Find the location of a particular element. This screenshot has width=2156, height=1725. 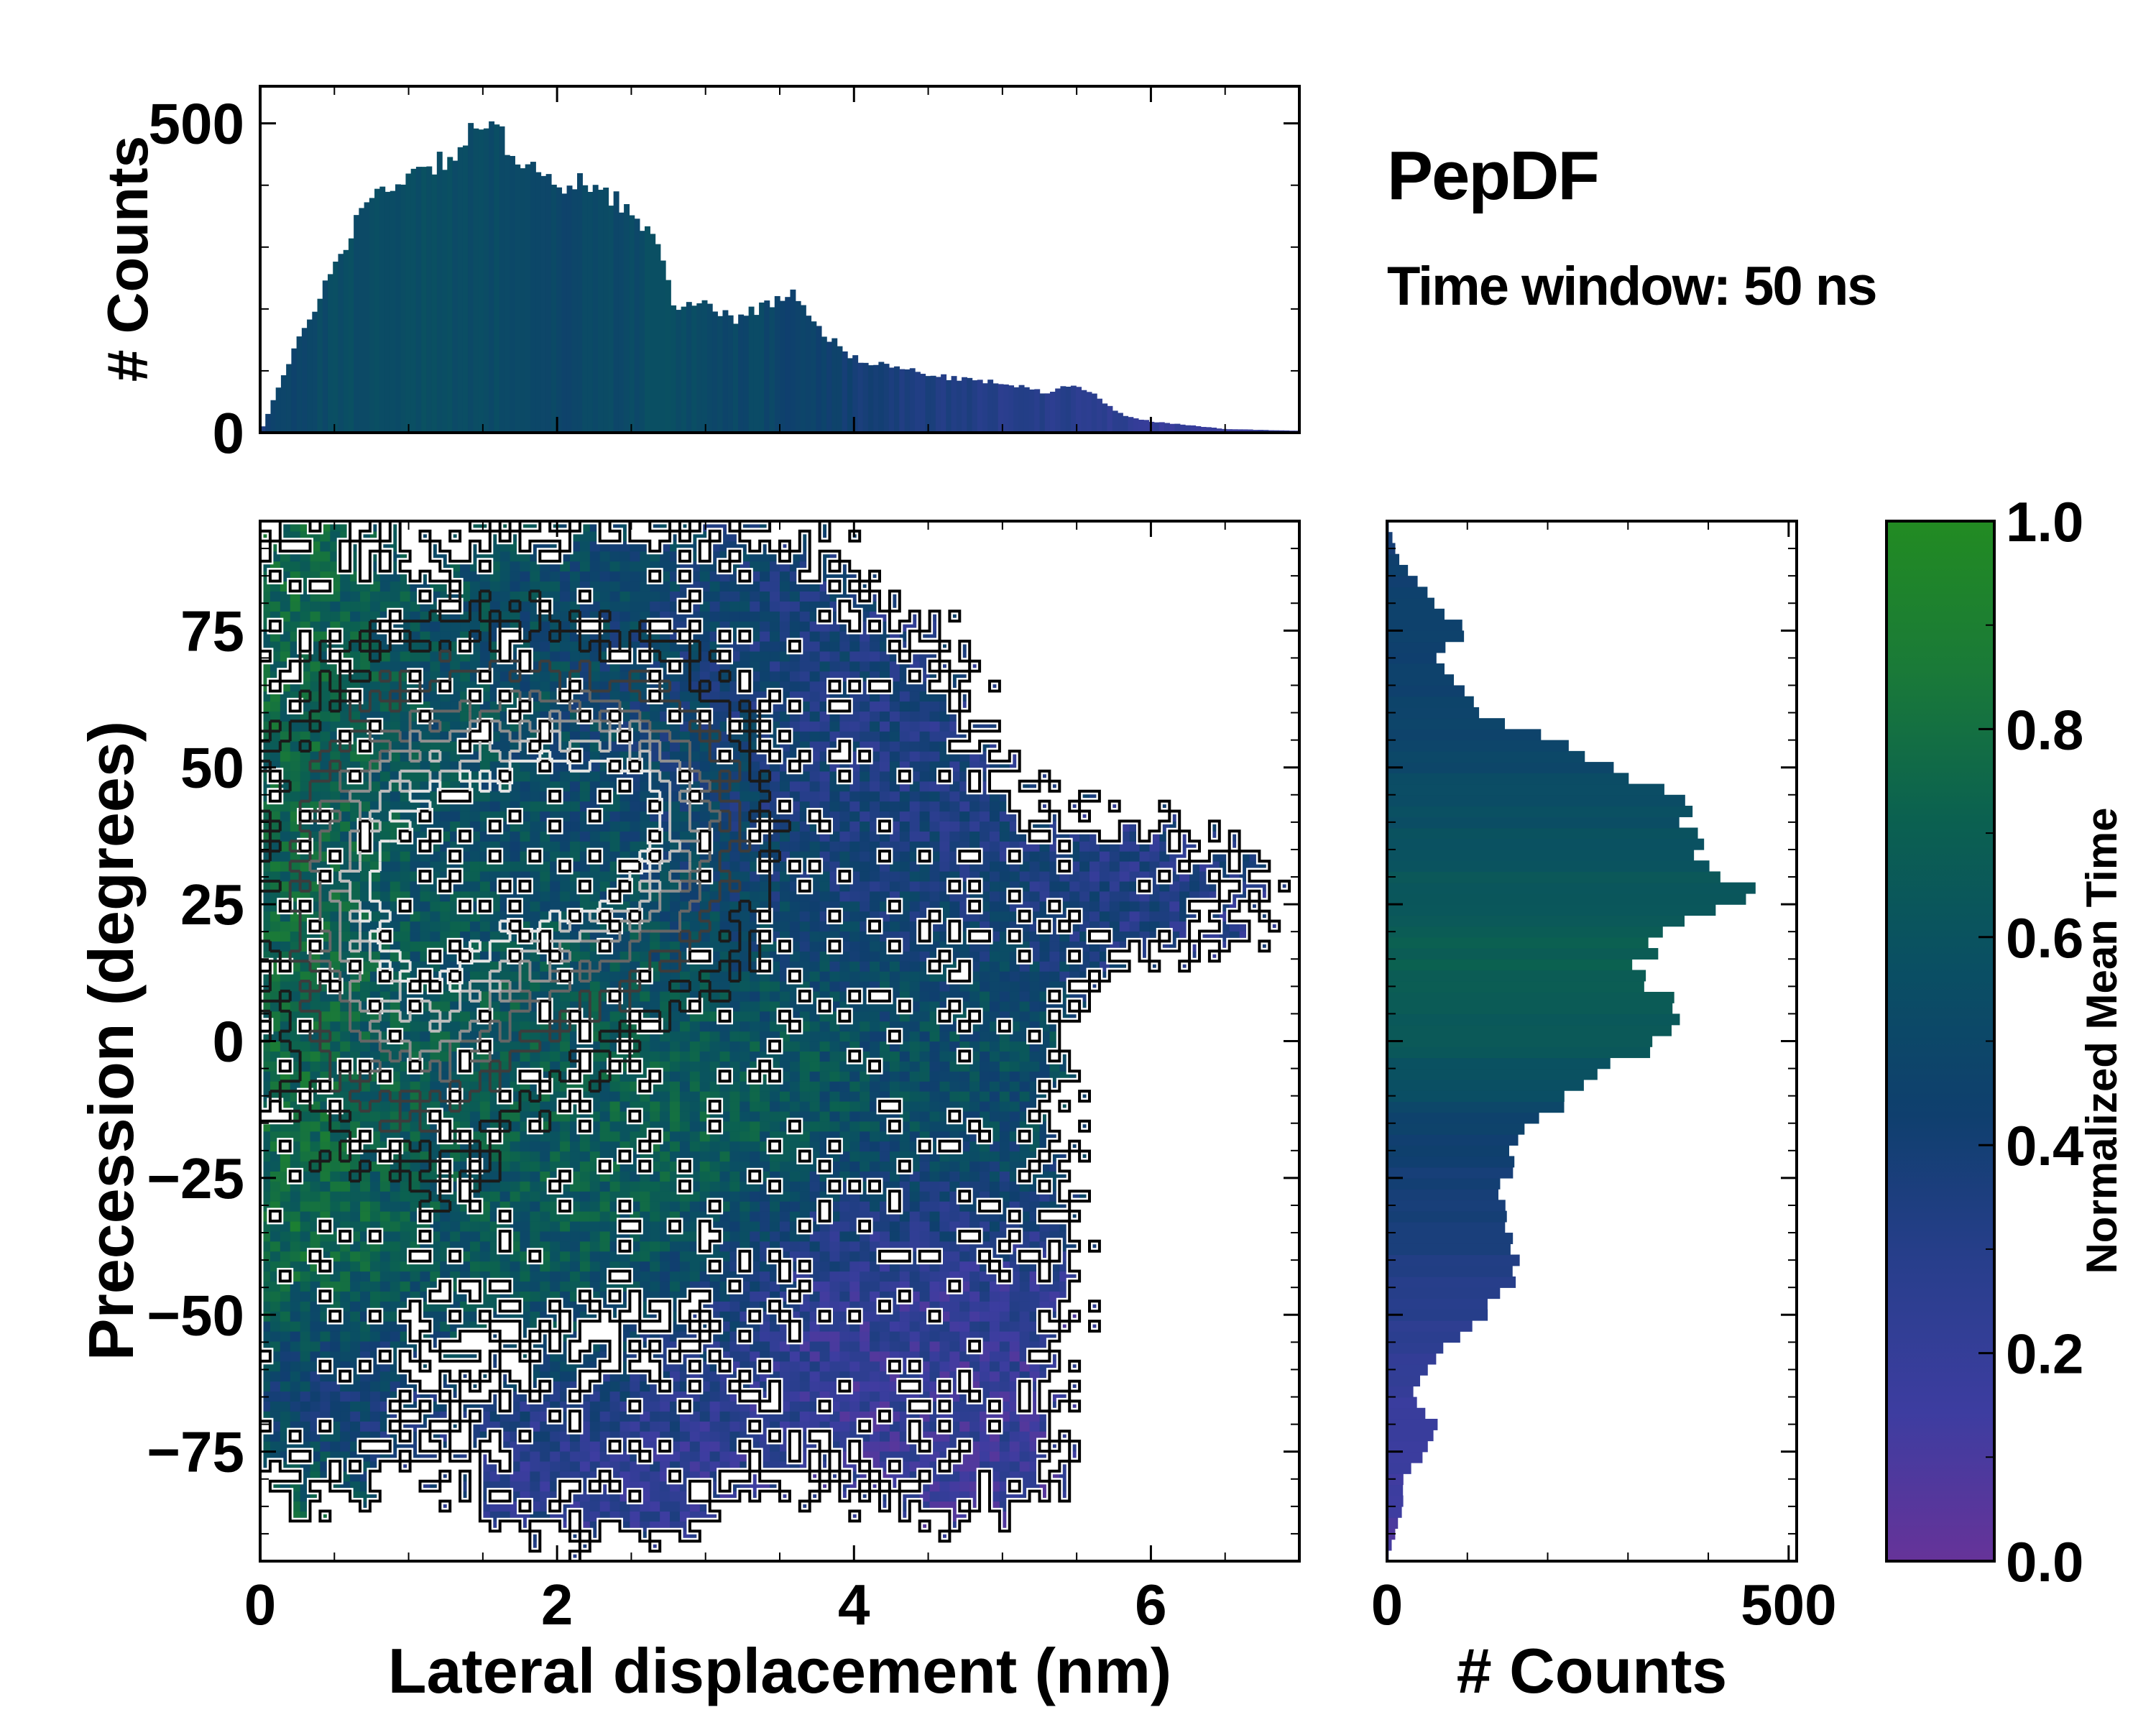

top-ytick-label: 500 is located at coordinates (196, 124).